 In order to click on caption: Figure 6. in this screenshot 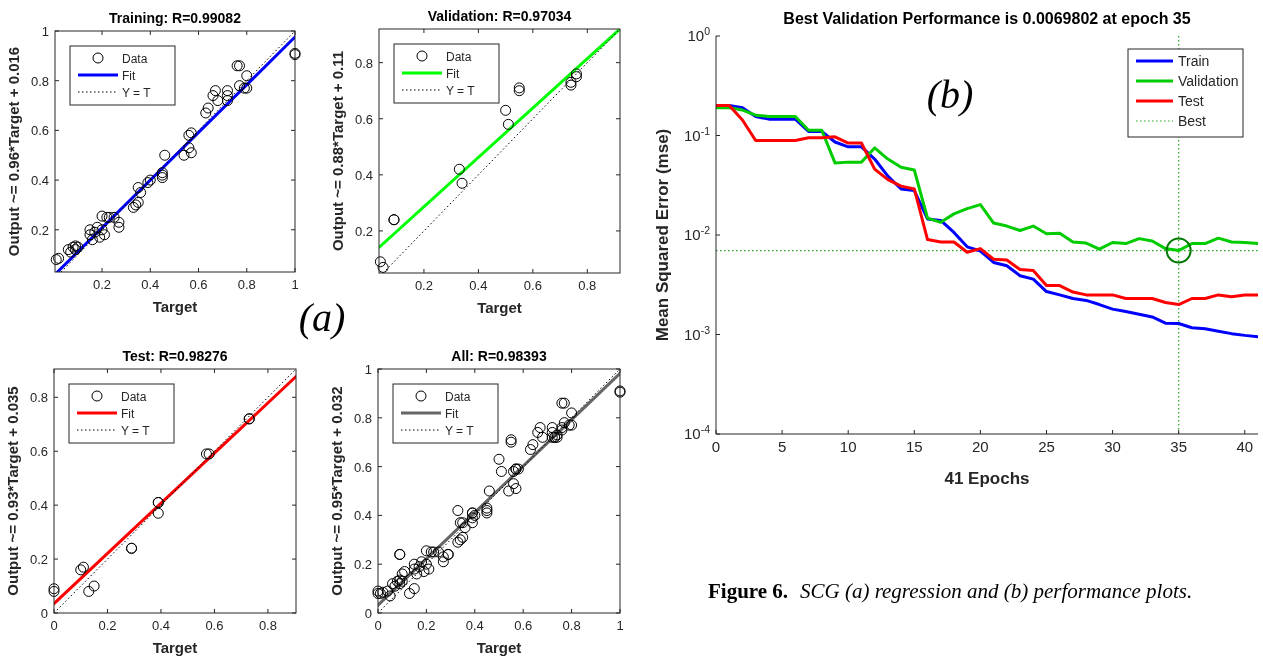, I will do `click(748, 591)`.